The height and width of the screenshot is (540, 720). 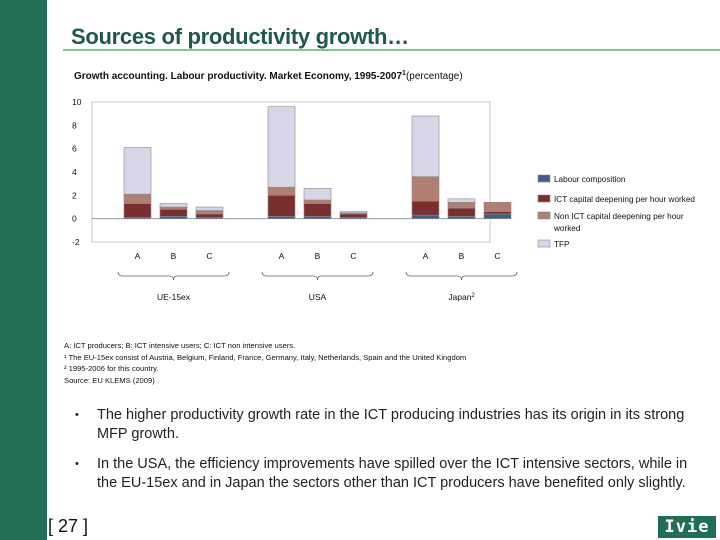 What do you see at coordinates (111, 369) in the screenshot?
I see `note-line: ² 1995-2006 for this country.` at bounding box center [111, 369].